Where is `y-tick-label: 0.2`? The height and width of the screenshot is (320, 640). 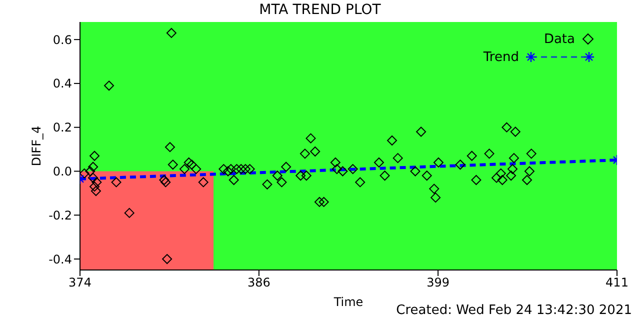
y-tick-label: 0.2 is located at coordinates (62, 127).